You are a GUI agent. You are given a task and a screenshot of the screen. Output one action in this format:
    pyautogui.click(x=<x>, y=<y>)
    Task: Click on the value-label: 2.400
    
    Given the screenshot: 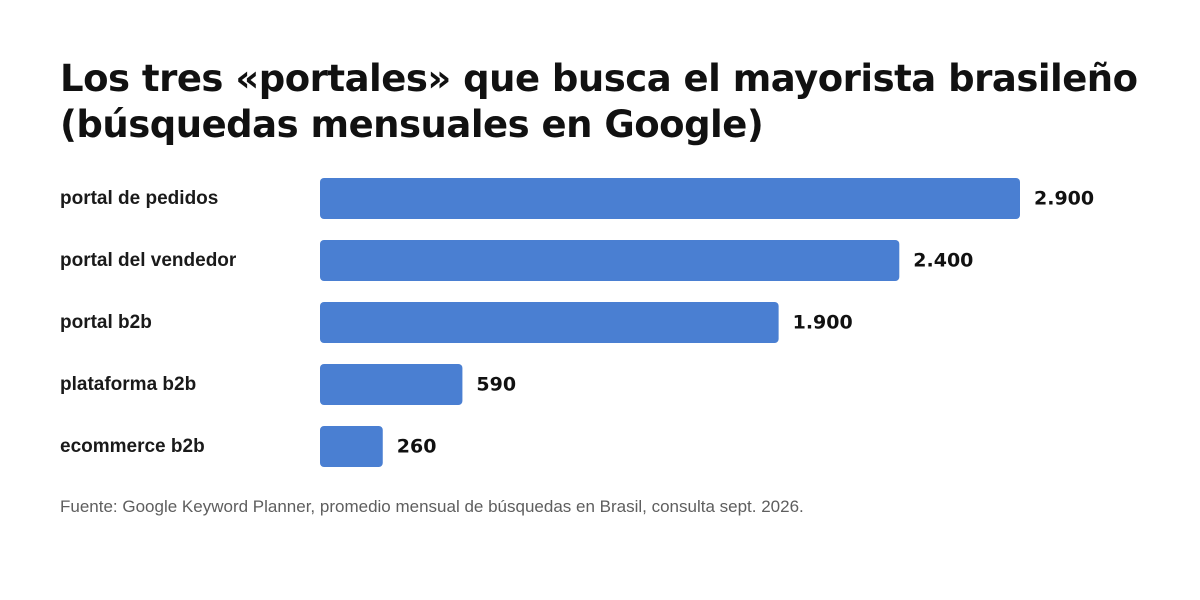 What is the action you would take?
    pyautogui.click(x=943, y=261)
    